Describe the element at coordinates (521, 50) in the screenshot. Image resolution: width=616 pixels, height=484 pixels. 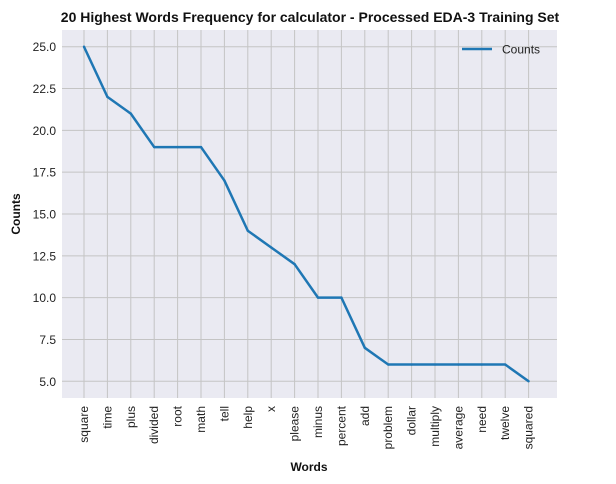
I see `legend-label-counts: Counts` at that location.